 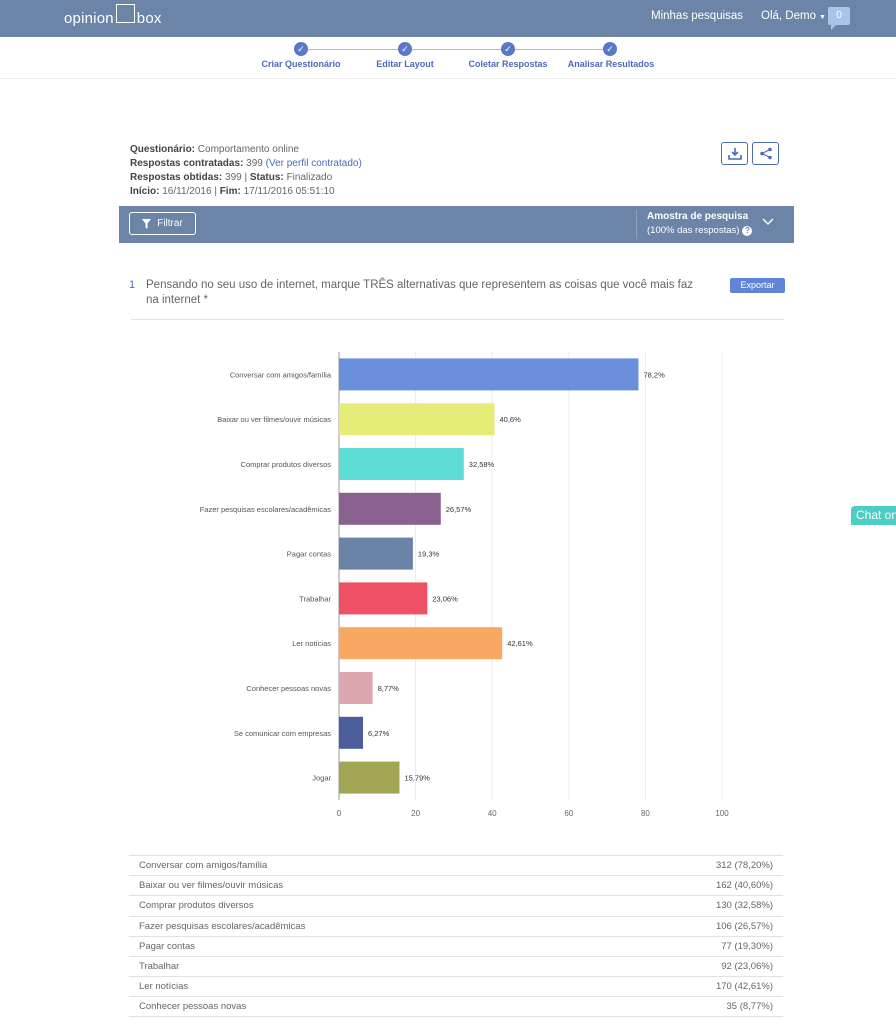 What do you see at coordinates (309, 177) in the screenshot?
I see `status-value: Finalizado` at bounding box center [309, 177].